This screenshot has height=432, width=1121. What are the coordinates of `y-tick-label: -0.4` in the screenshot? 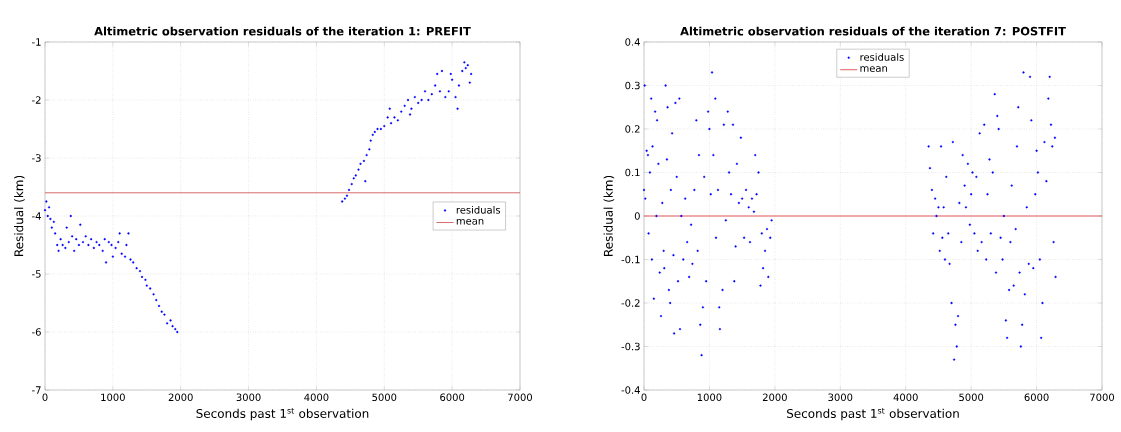 It's located at (630, 390).